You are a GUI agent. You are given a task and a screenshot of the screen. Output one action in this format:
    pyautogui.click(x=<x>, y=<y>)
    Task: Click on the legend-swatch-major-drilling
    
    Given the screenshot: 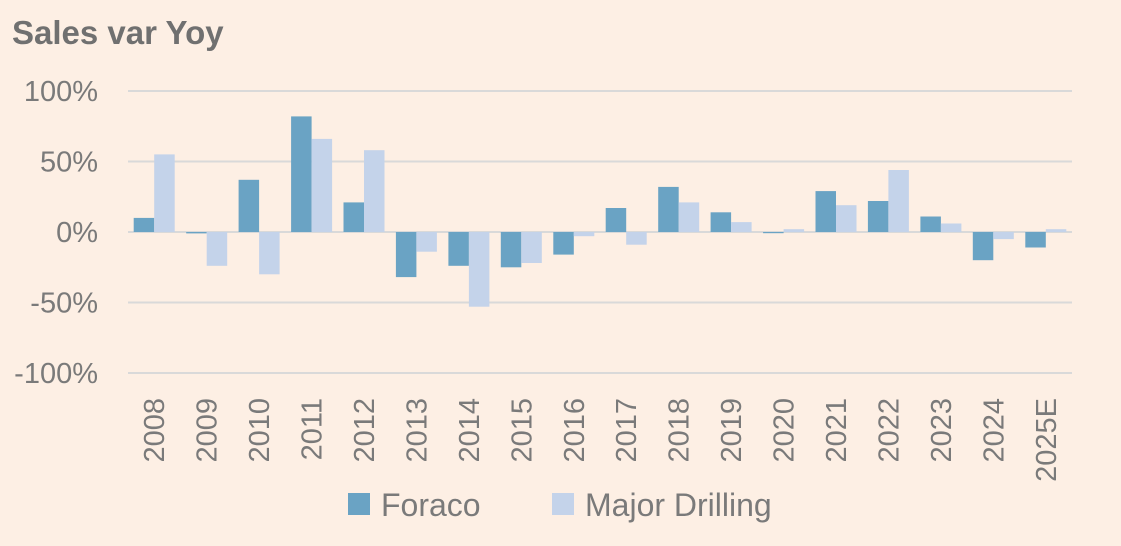 What is the action you would take?
    pyautogui.click(x=563, y=504)
    